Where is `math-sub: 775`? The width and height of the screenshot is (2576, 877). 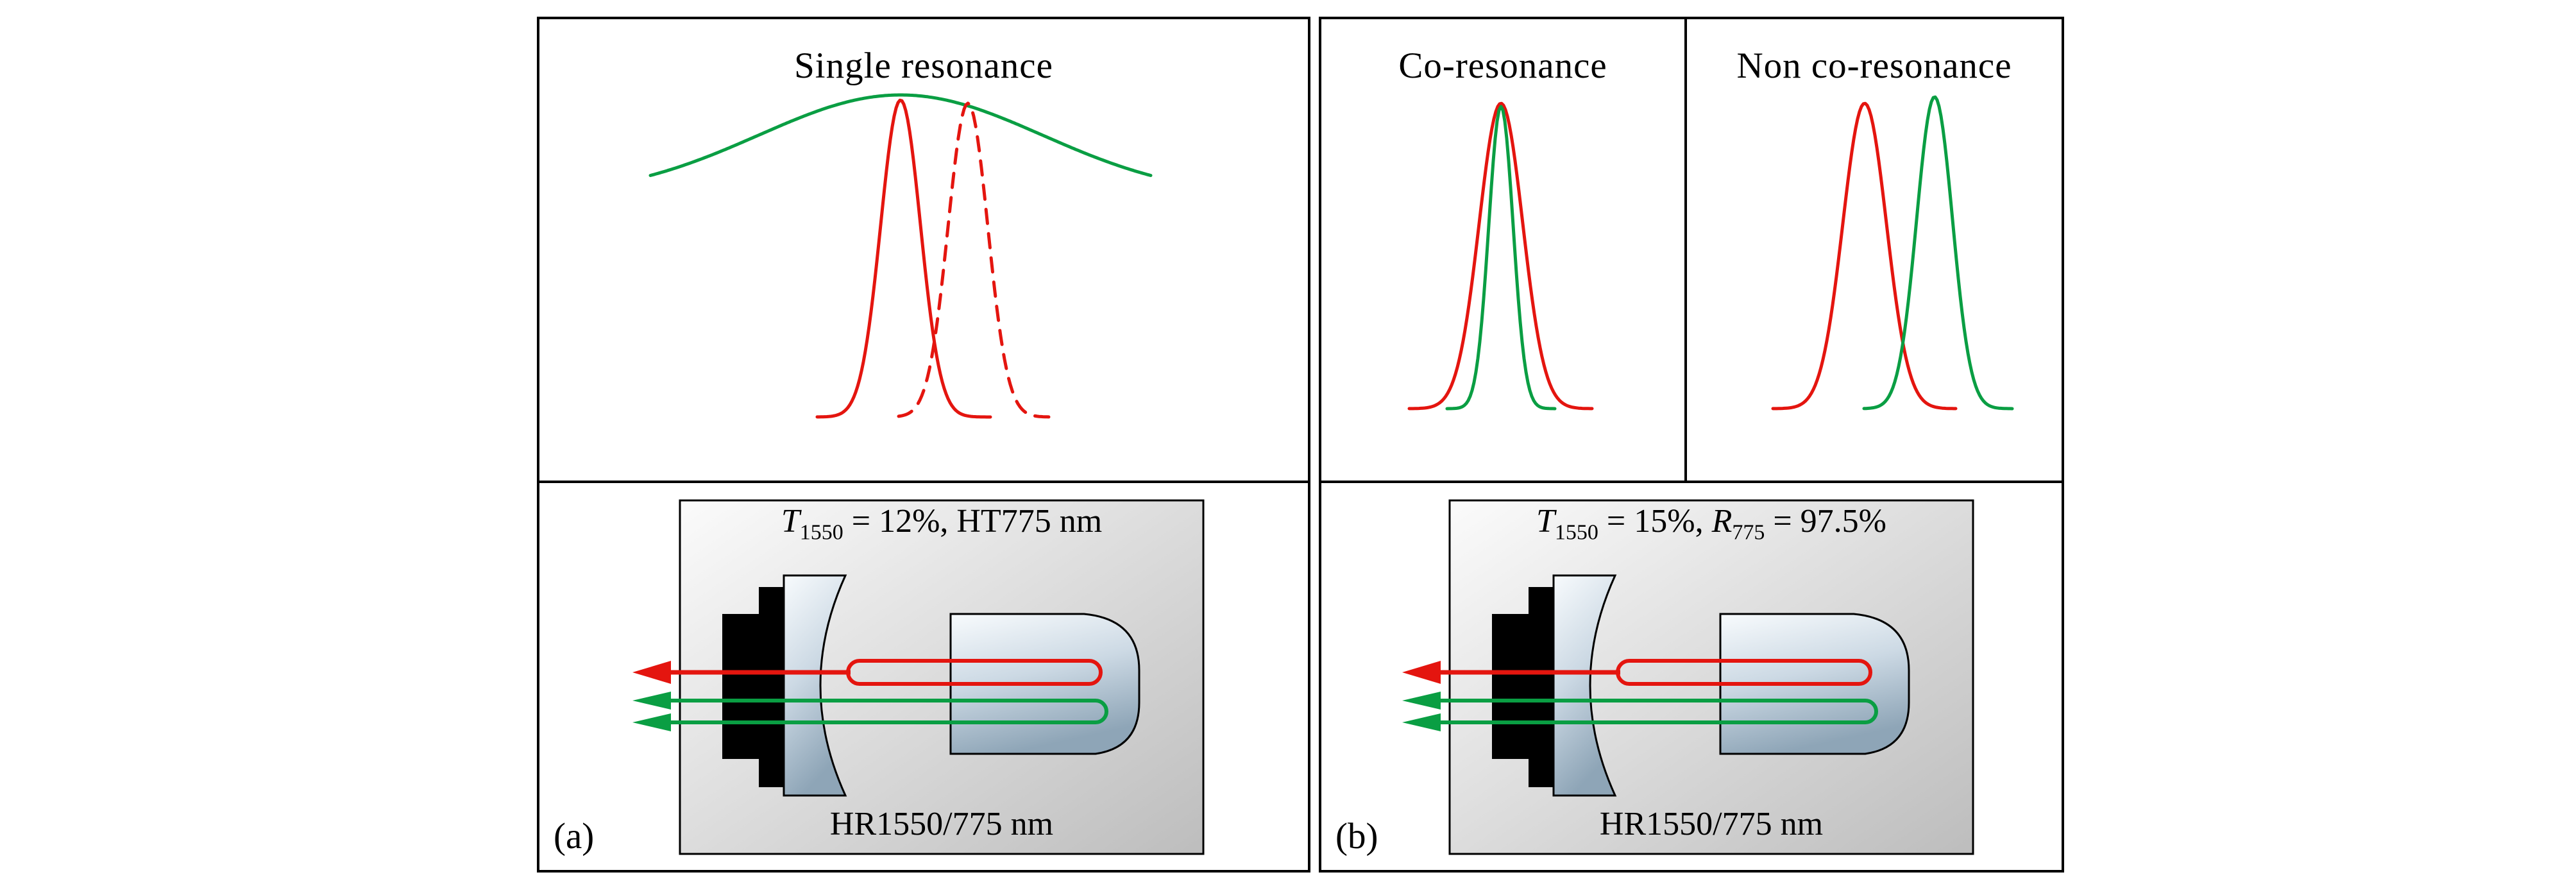 math-sub: 775 is located at coordinates (1748, 532).